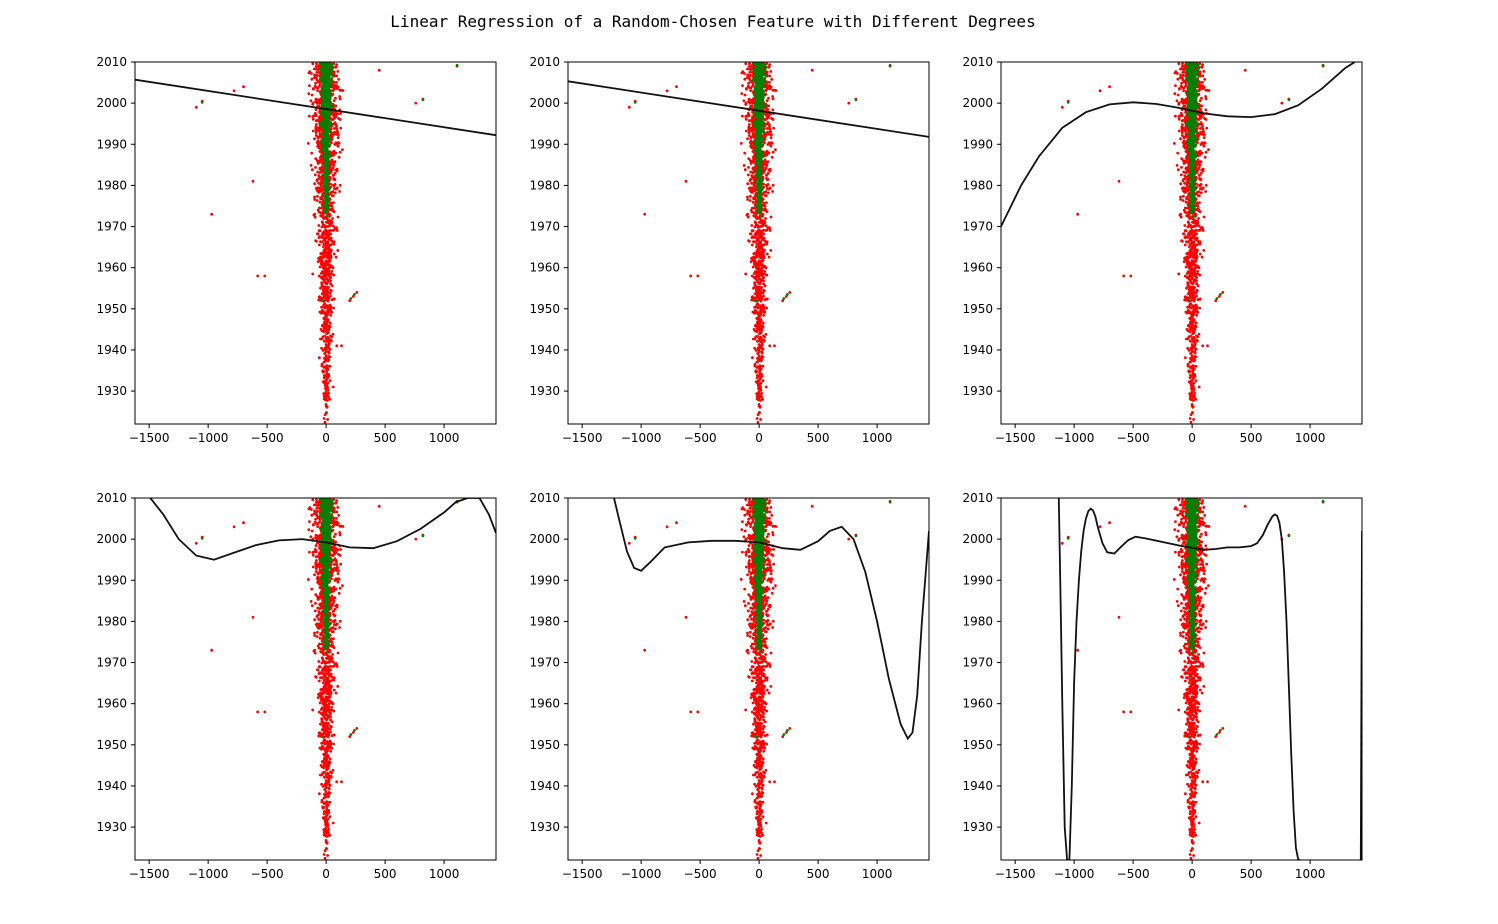  Describe the element at coordinates (582, 434) in the screenshot. I see `x-tick: −1500` at that location.